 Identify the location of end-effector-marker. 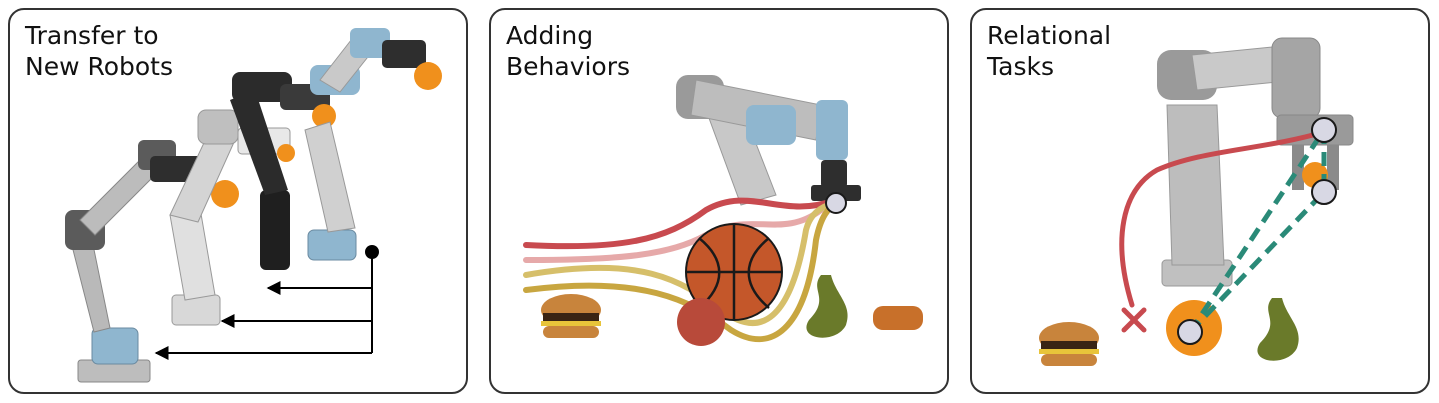
(836, 203).